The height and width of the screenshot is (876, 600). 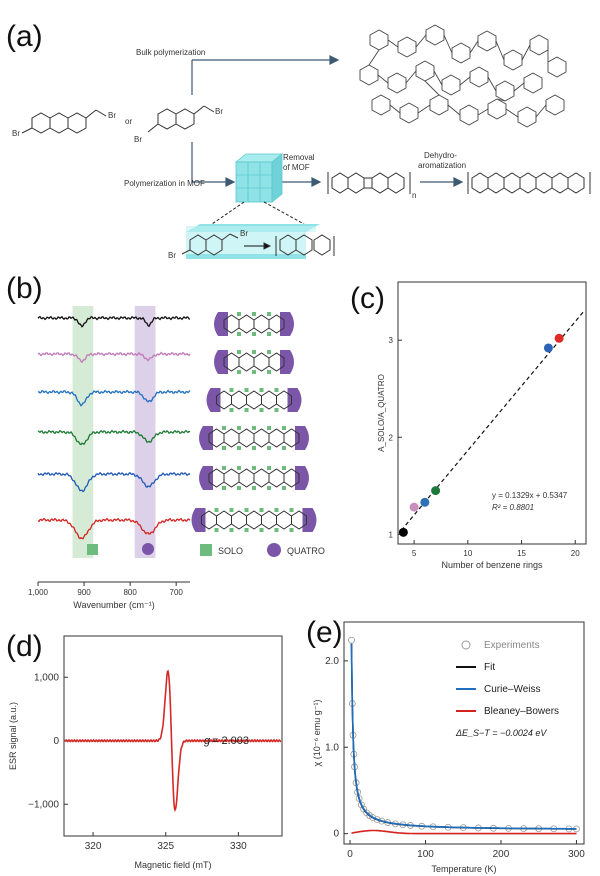 I want to click on monomer-naphthalene, so click(x=181, y=119).